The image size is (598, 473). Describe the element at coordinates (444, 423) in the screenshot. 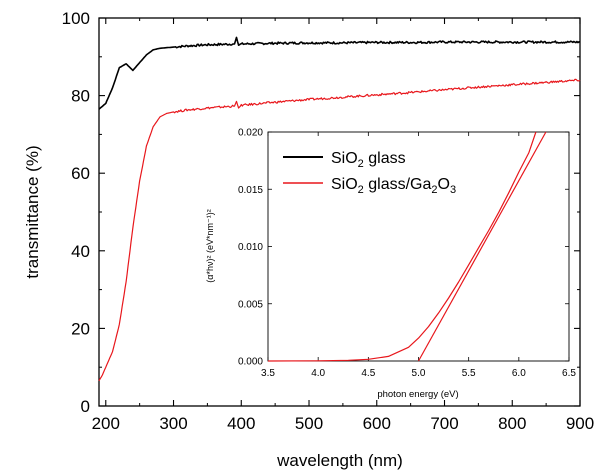

I see `x-tick-label: 700` at that location.